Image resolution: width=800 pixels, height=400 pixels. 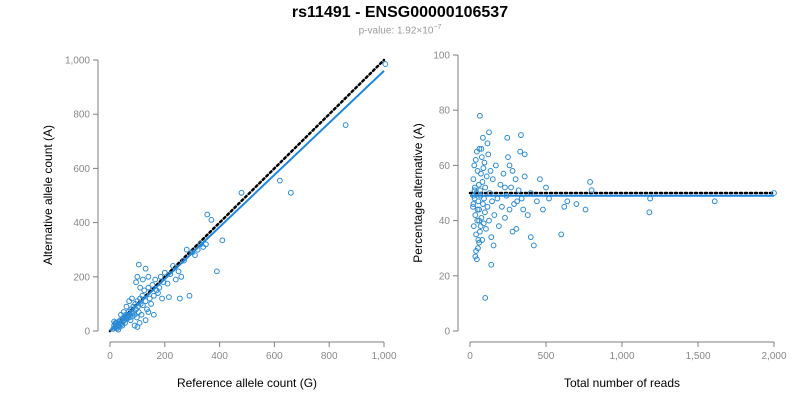 What do you see at coordinates (247, 383) in the screenshot?
I see `left-x-axis-title: Reference allele count (G)` at bounding box center [247, 383].